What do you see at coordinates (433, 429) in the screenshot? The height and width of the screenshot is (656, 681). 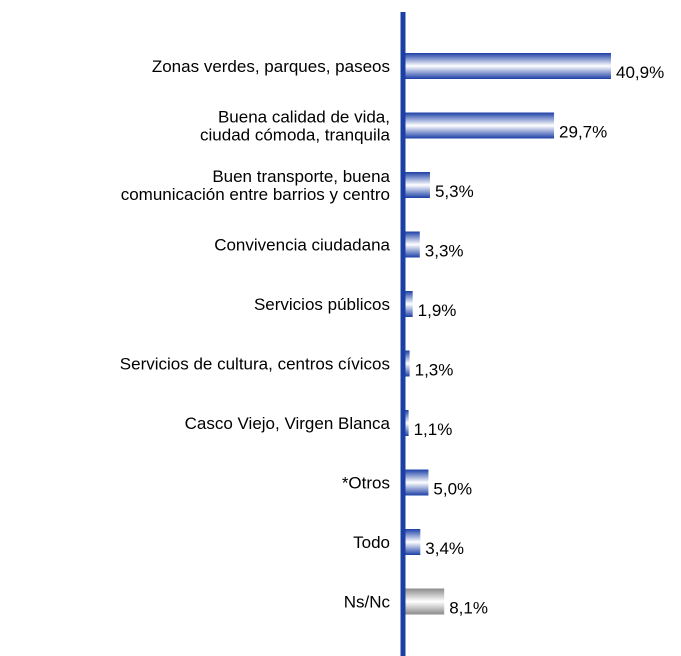 I see `value-label: 1,1%` at bounding box center [433, 429].